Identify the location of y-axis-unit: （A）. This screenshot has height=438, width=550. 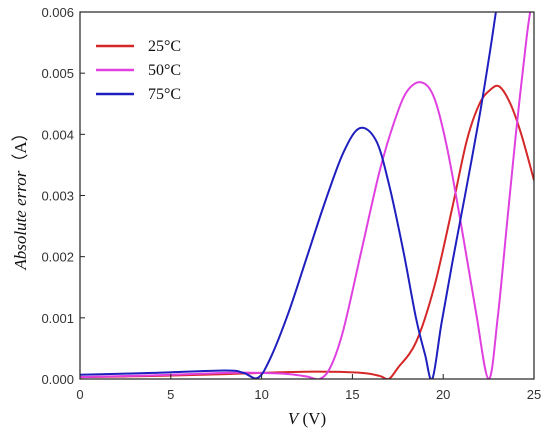
(20, 147).